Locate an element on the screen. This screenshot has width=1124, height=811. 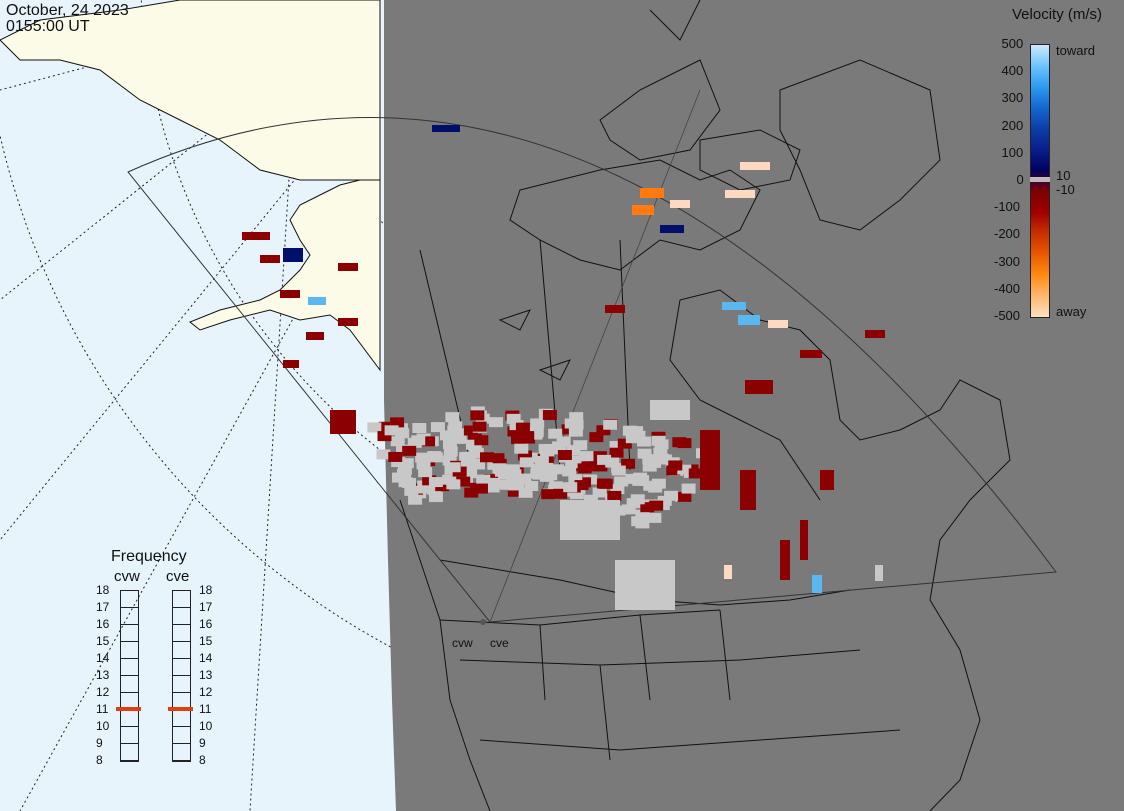
velocity-toward-label: toward is located at coordinates (1076, 50).